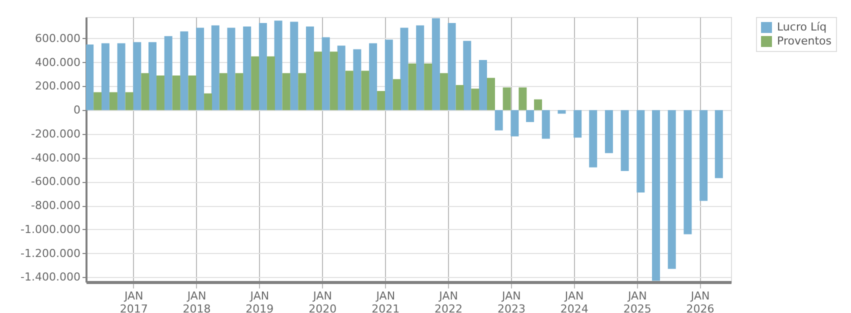 This screenshot has width=851, height=313. I want to click on legend-label: Proventos, so click(804, 41).